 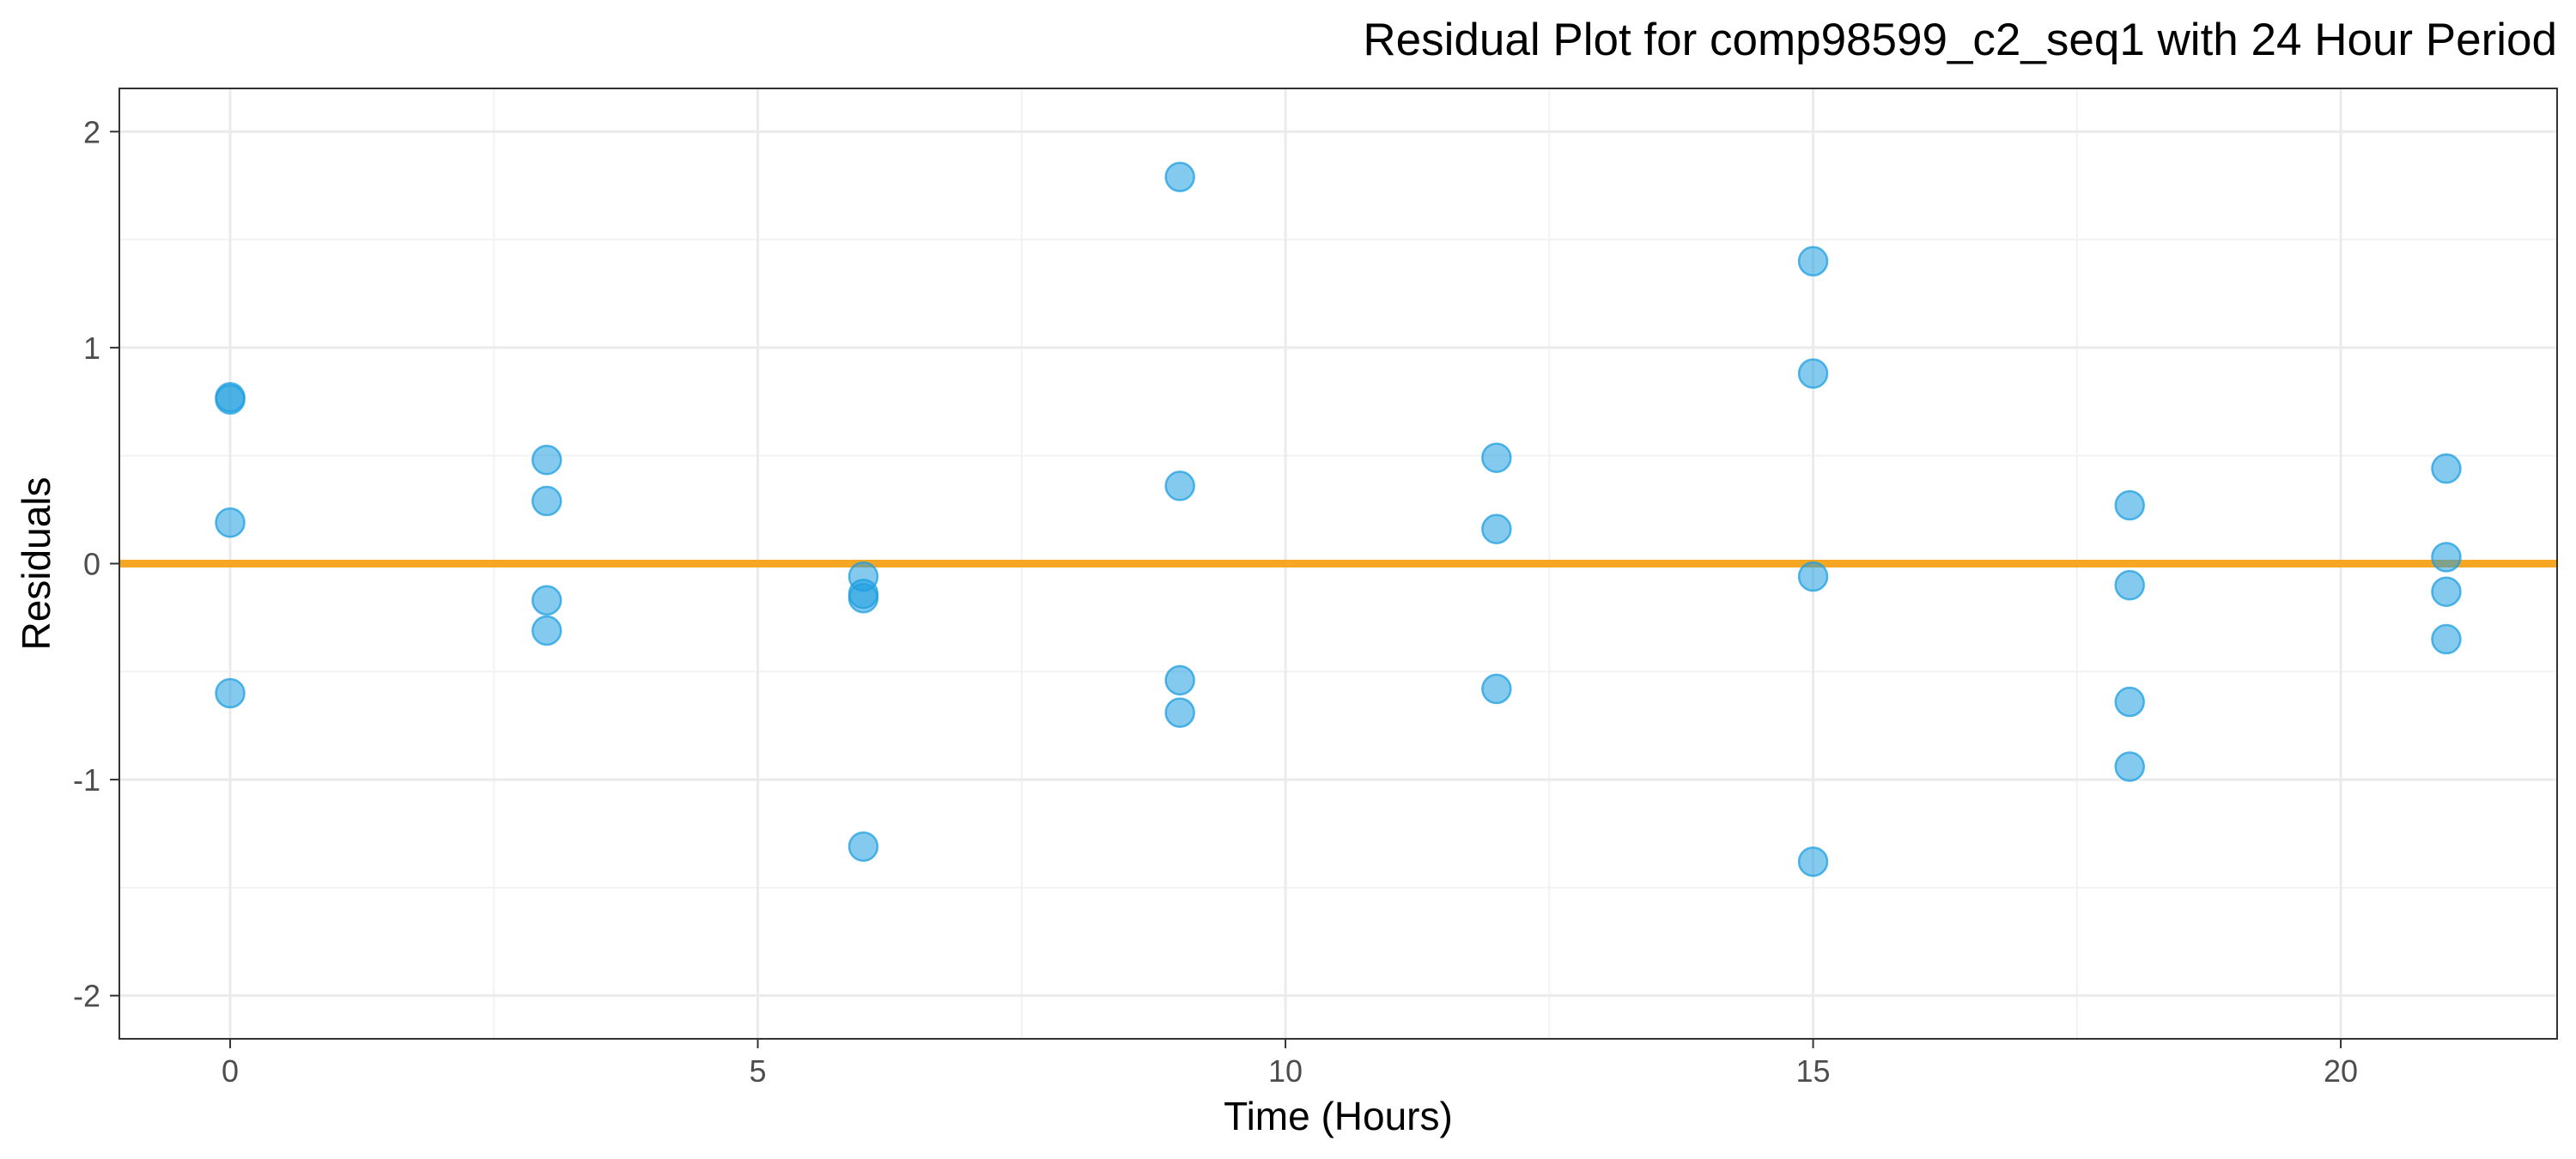 What do you see at coordinates (1286, 1071) in the screenshot?
I see `x-tick-label: 10` at bounding box center [1286, 1071].